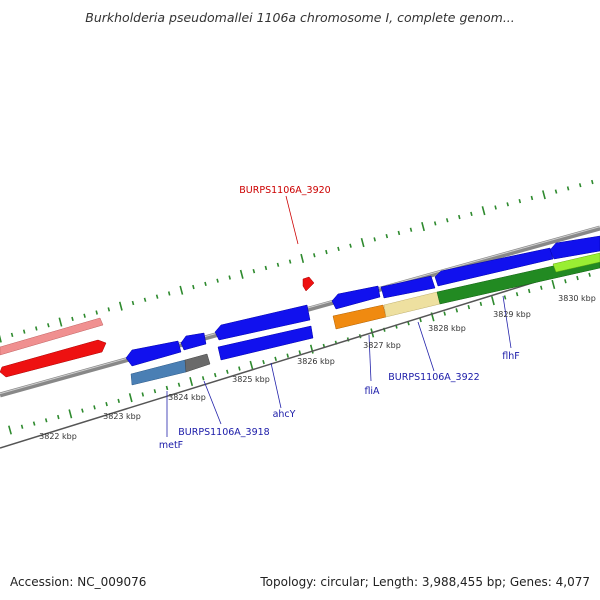 The width and height of the screenshot is (600, 600). What do you see at coordinates (512, 314) in the screenshot?
I see `tick-label-3829: 3829 kbp` at bounding box center [512, 314].